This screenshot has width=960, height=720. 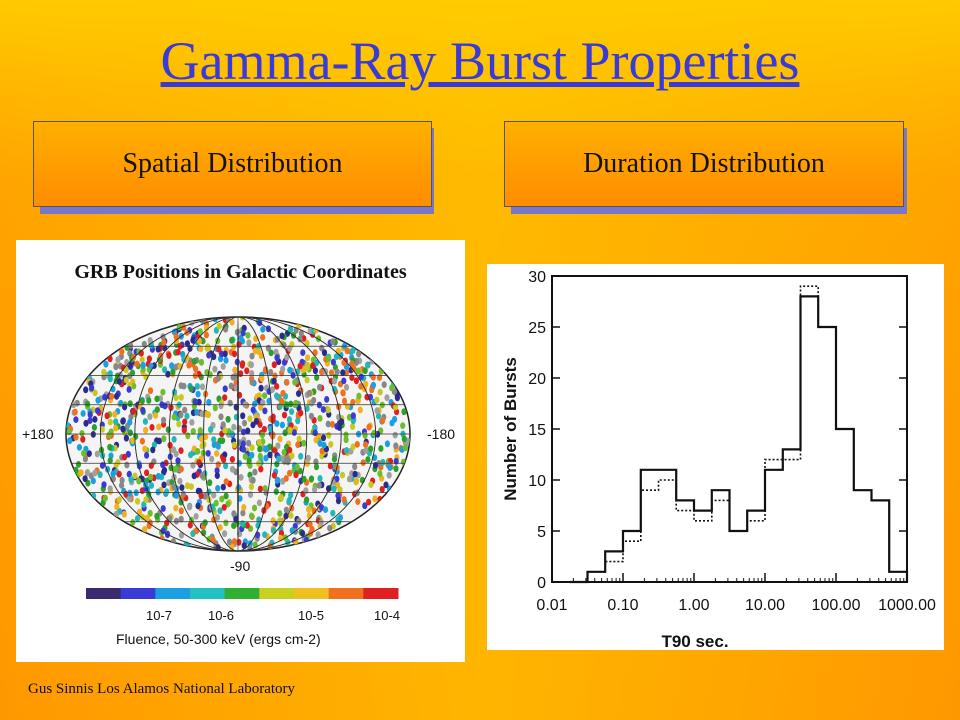 I want to click on slide-title: Gamma-Ray Burst Properties, so click(x=480, y=61).